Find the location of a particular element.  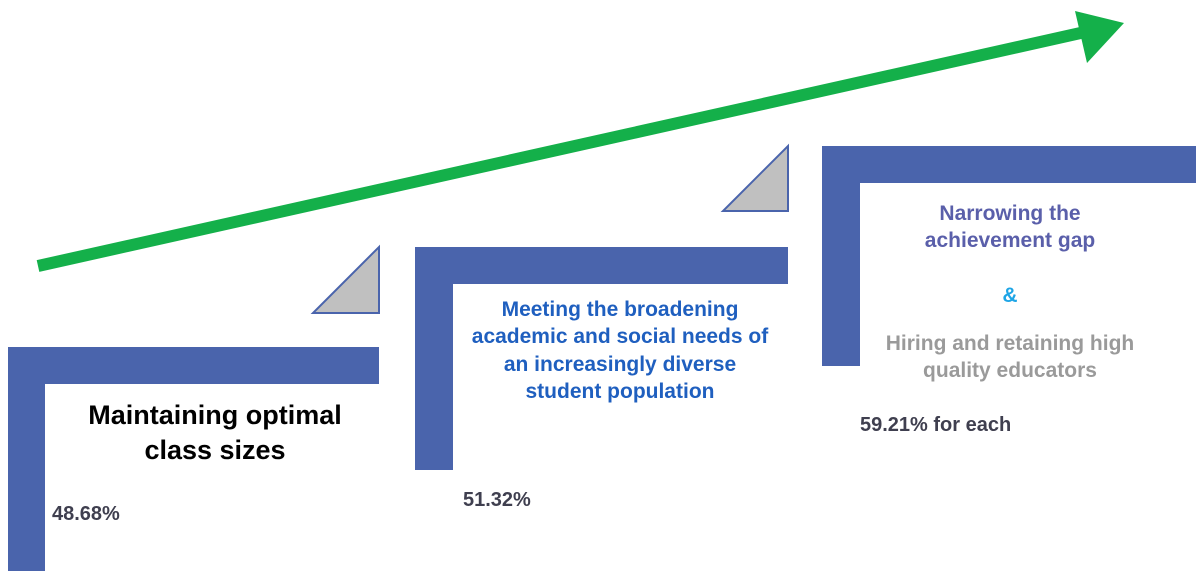

step2-bracket is located at coordinates (601, 358).